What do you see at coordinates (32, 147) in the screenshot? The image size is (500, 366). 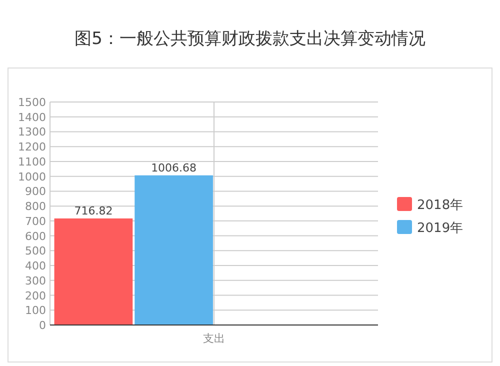 I see `y-tick-label: 1200` at bounding box center [32, 147].